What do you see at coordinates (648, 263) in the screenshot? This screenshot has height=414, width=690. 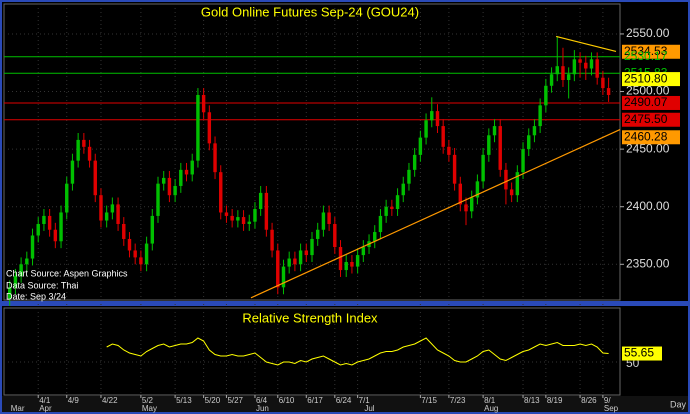 I see `y-tick-label: 2350.00` at bounding box center [648, 263].